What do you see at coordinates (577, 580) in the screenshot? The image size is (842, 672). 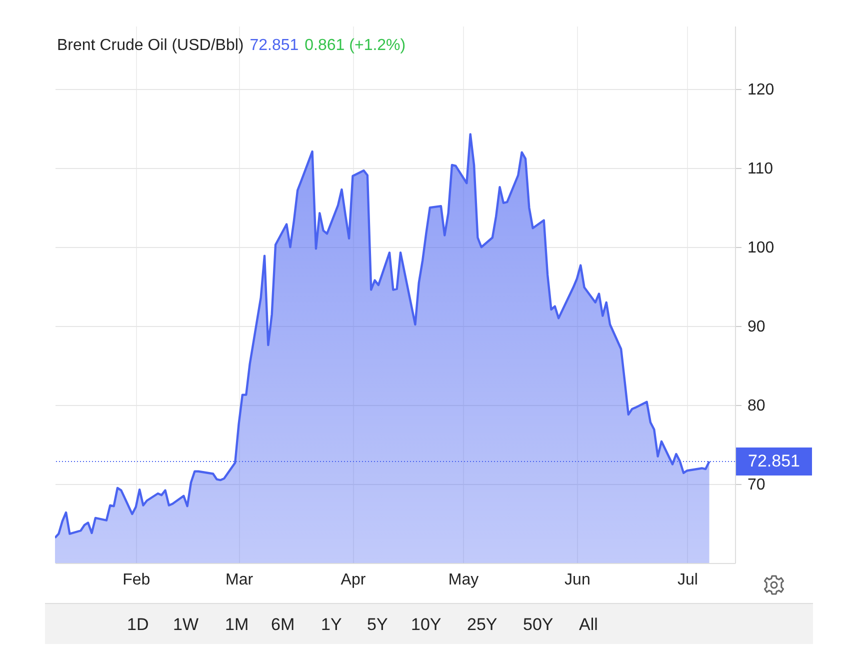 I see `x-tick-label: Jun` at bounding box center [577, 580].